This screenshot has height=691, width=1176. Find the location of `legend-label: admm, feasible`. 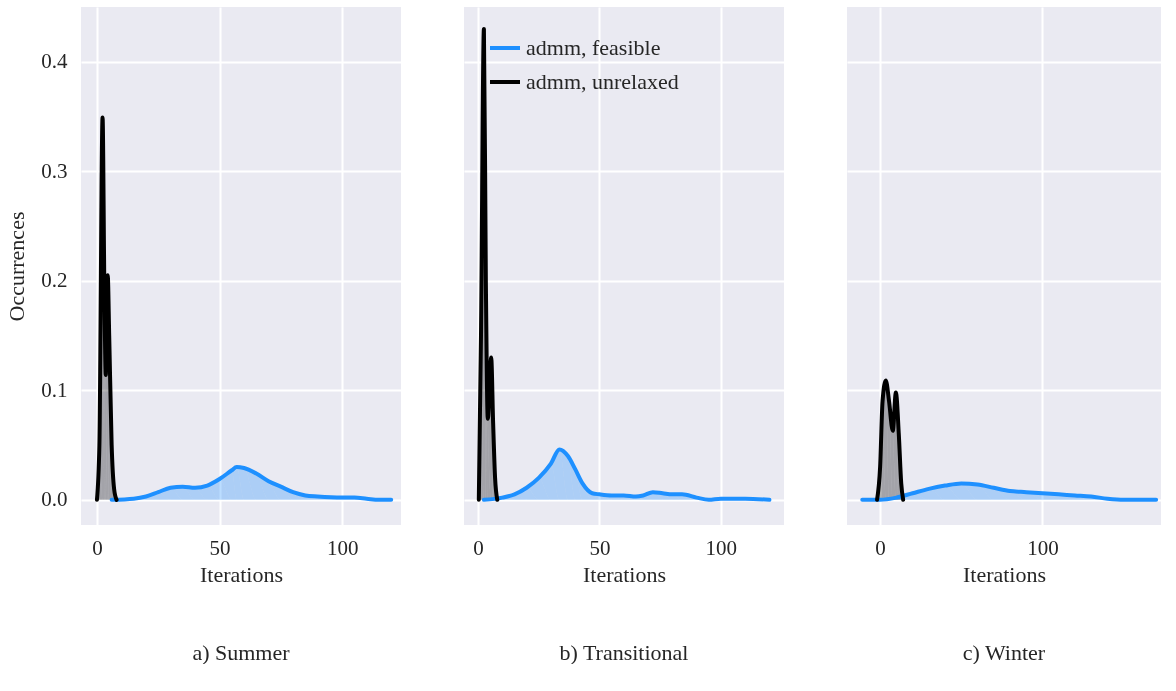

legend-label: admm, feasible is located at coordinates (593, 47).